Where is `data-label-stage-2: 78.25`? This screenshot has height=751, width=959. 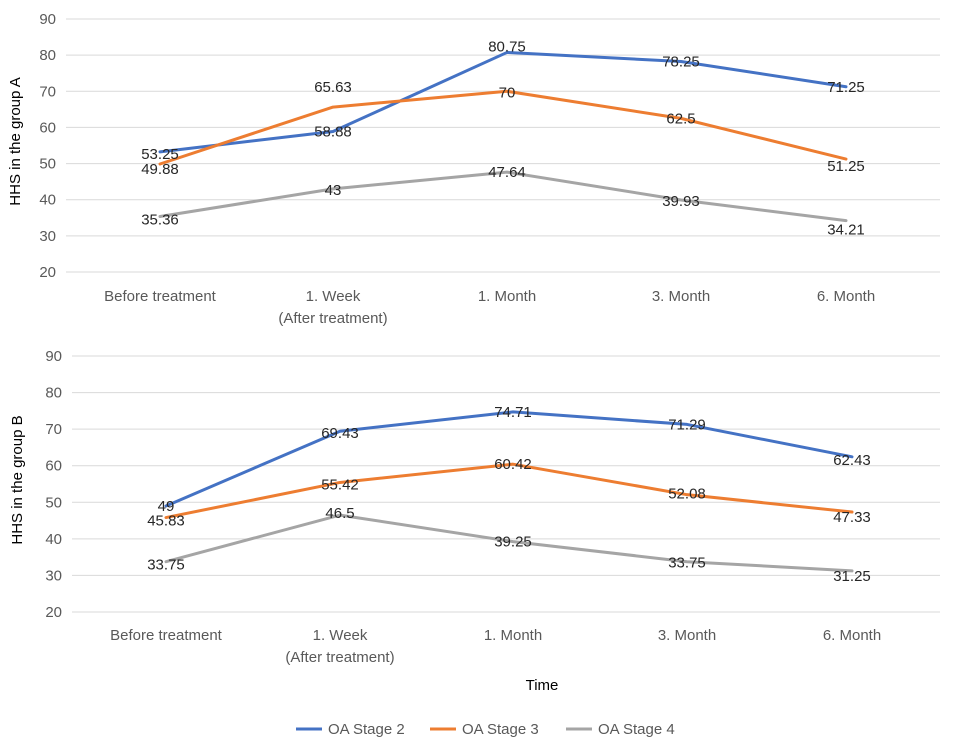
data-label-stage-2: 78.25 is located at coordinates (681, 61).